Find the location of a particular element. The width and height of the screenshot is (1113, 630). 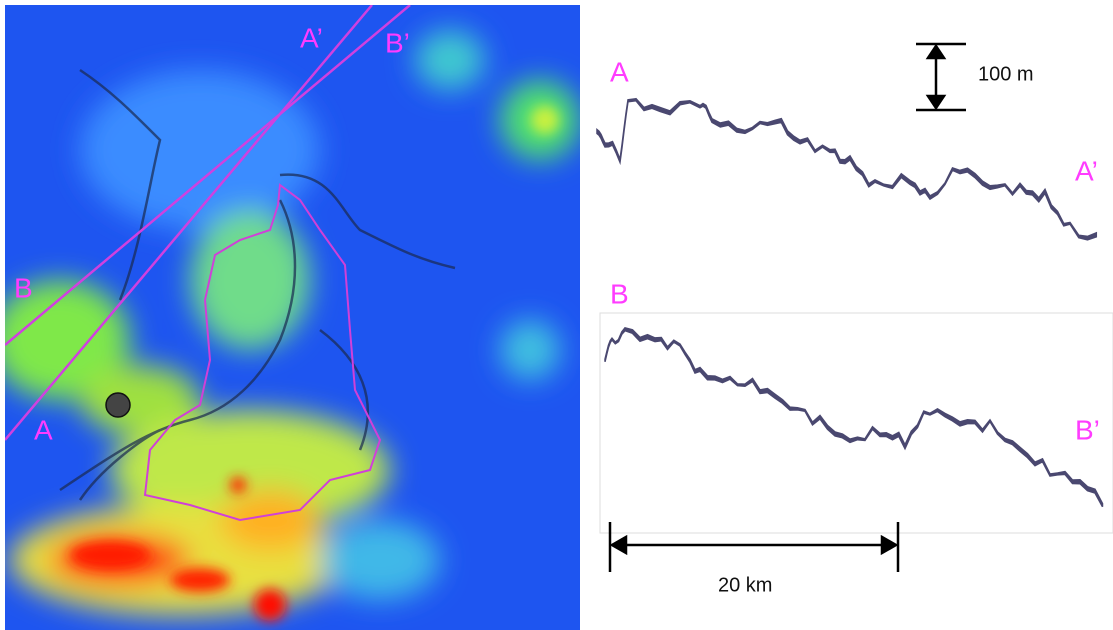

scale-label: 20 km is located at coordinates (745, 585).